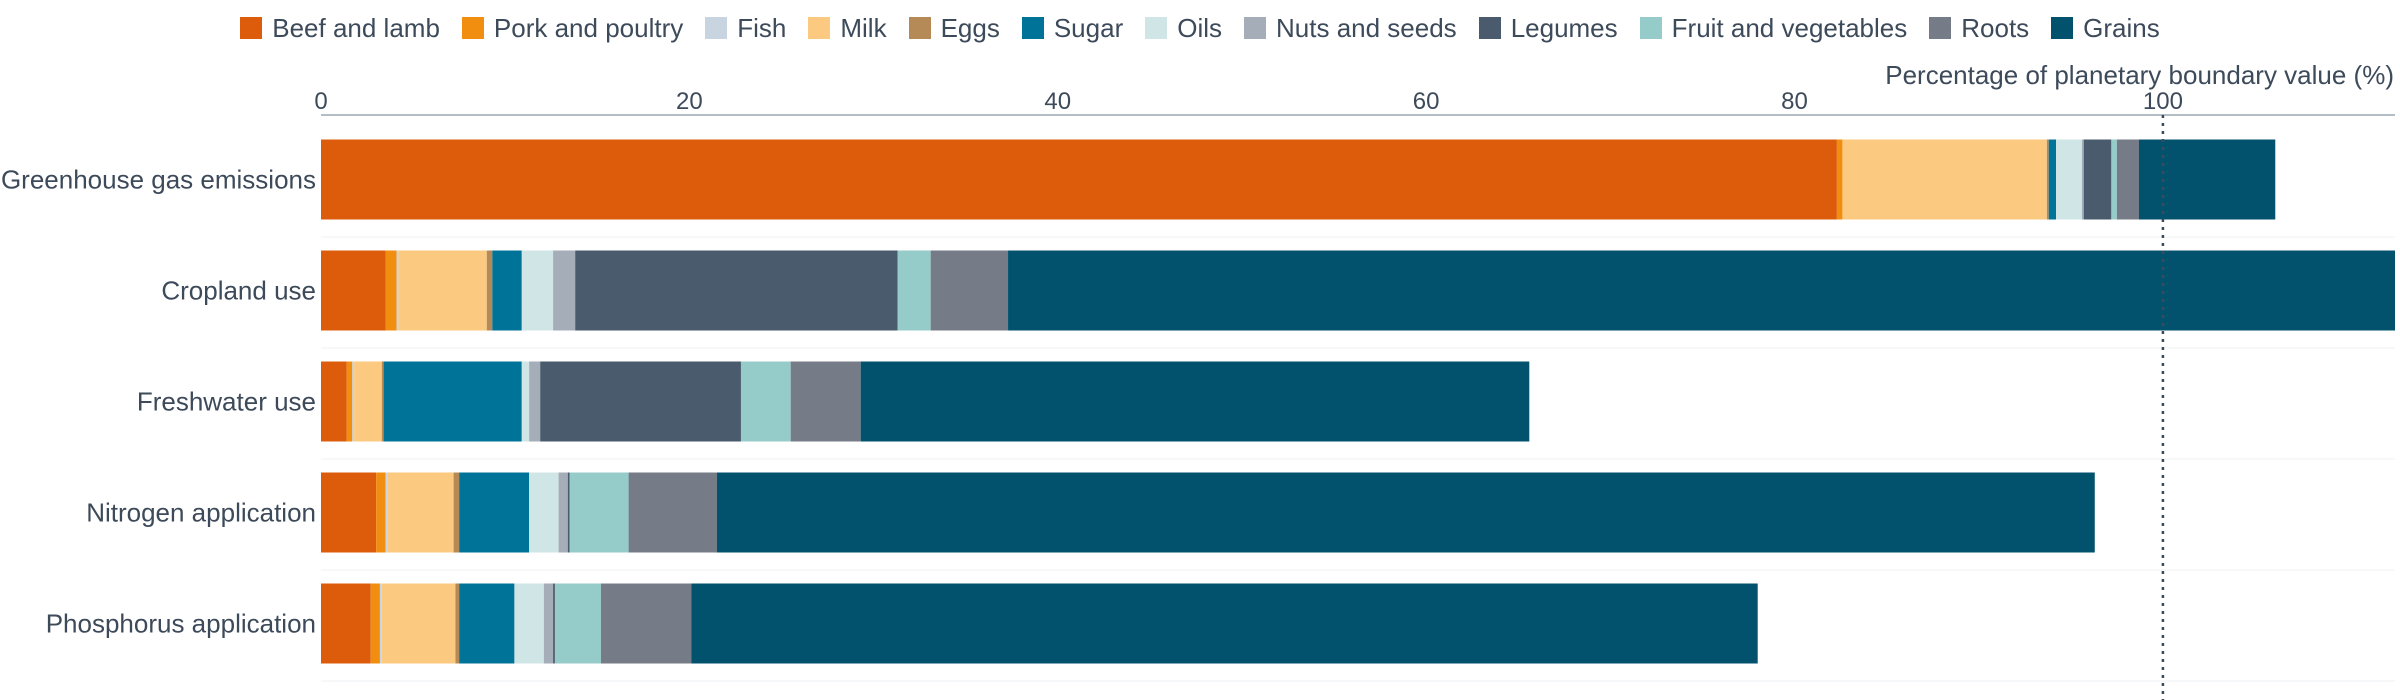  I want to click on legend-swatch-eggs, so click(919, 28).